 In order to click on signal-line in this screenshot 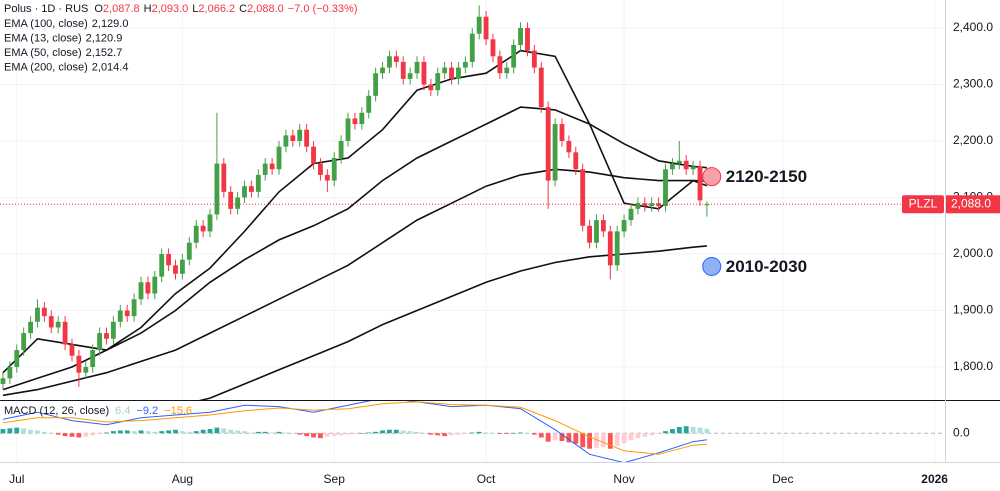, I will do `click(354, 428)`.